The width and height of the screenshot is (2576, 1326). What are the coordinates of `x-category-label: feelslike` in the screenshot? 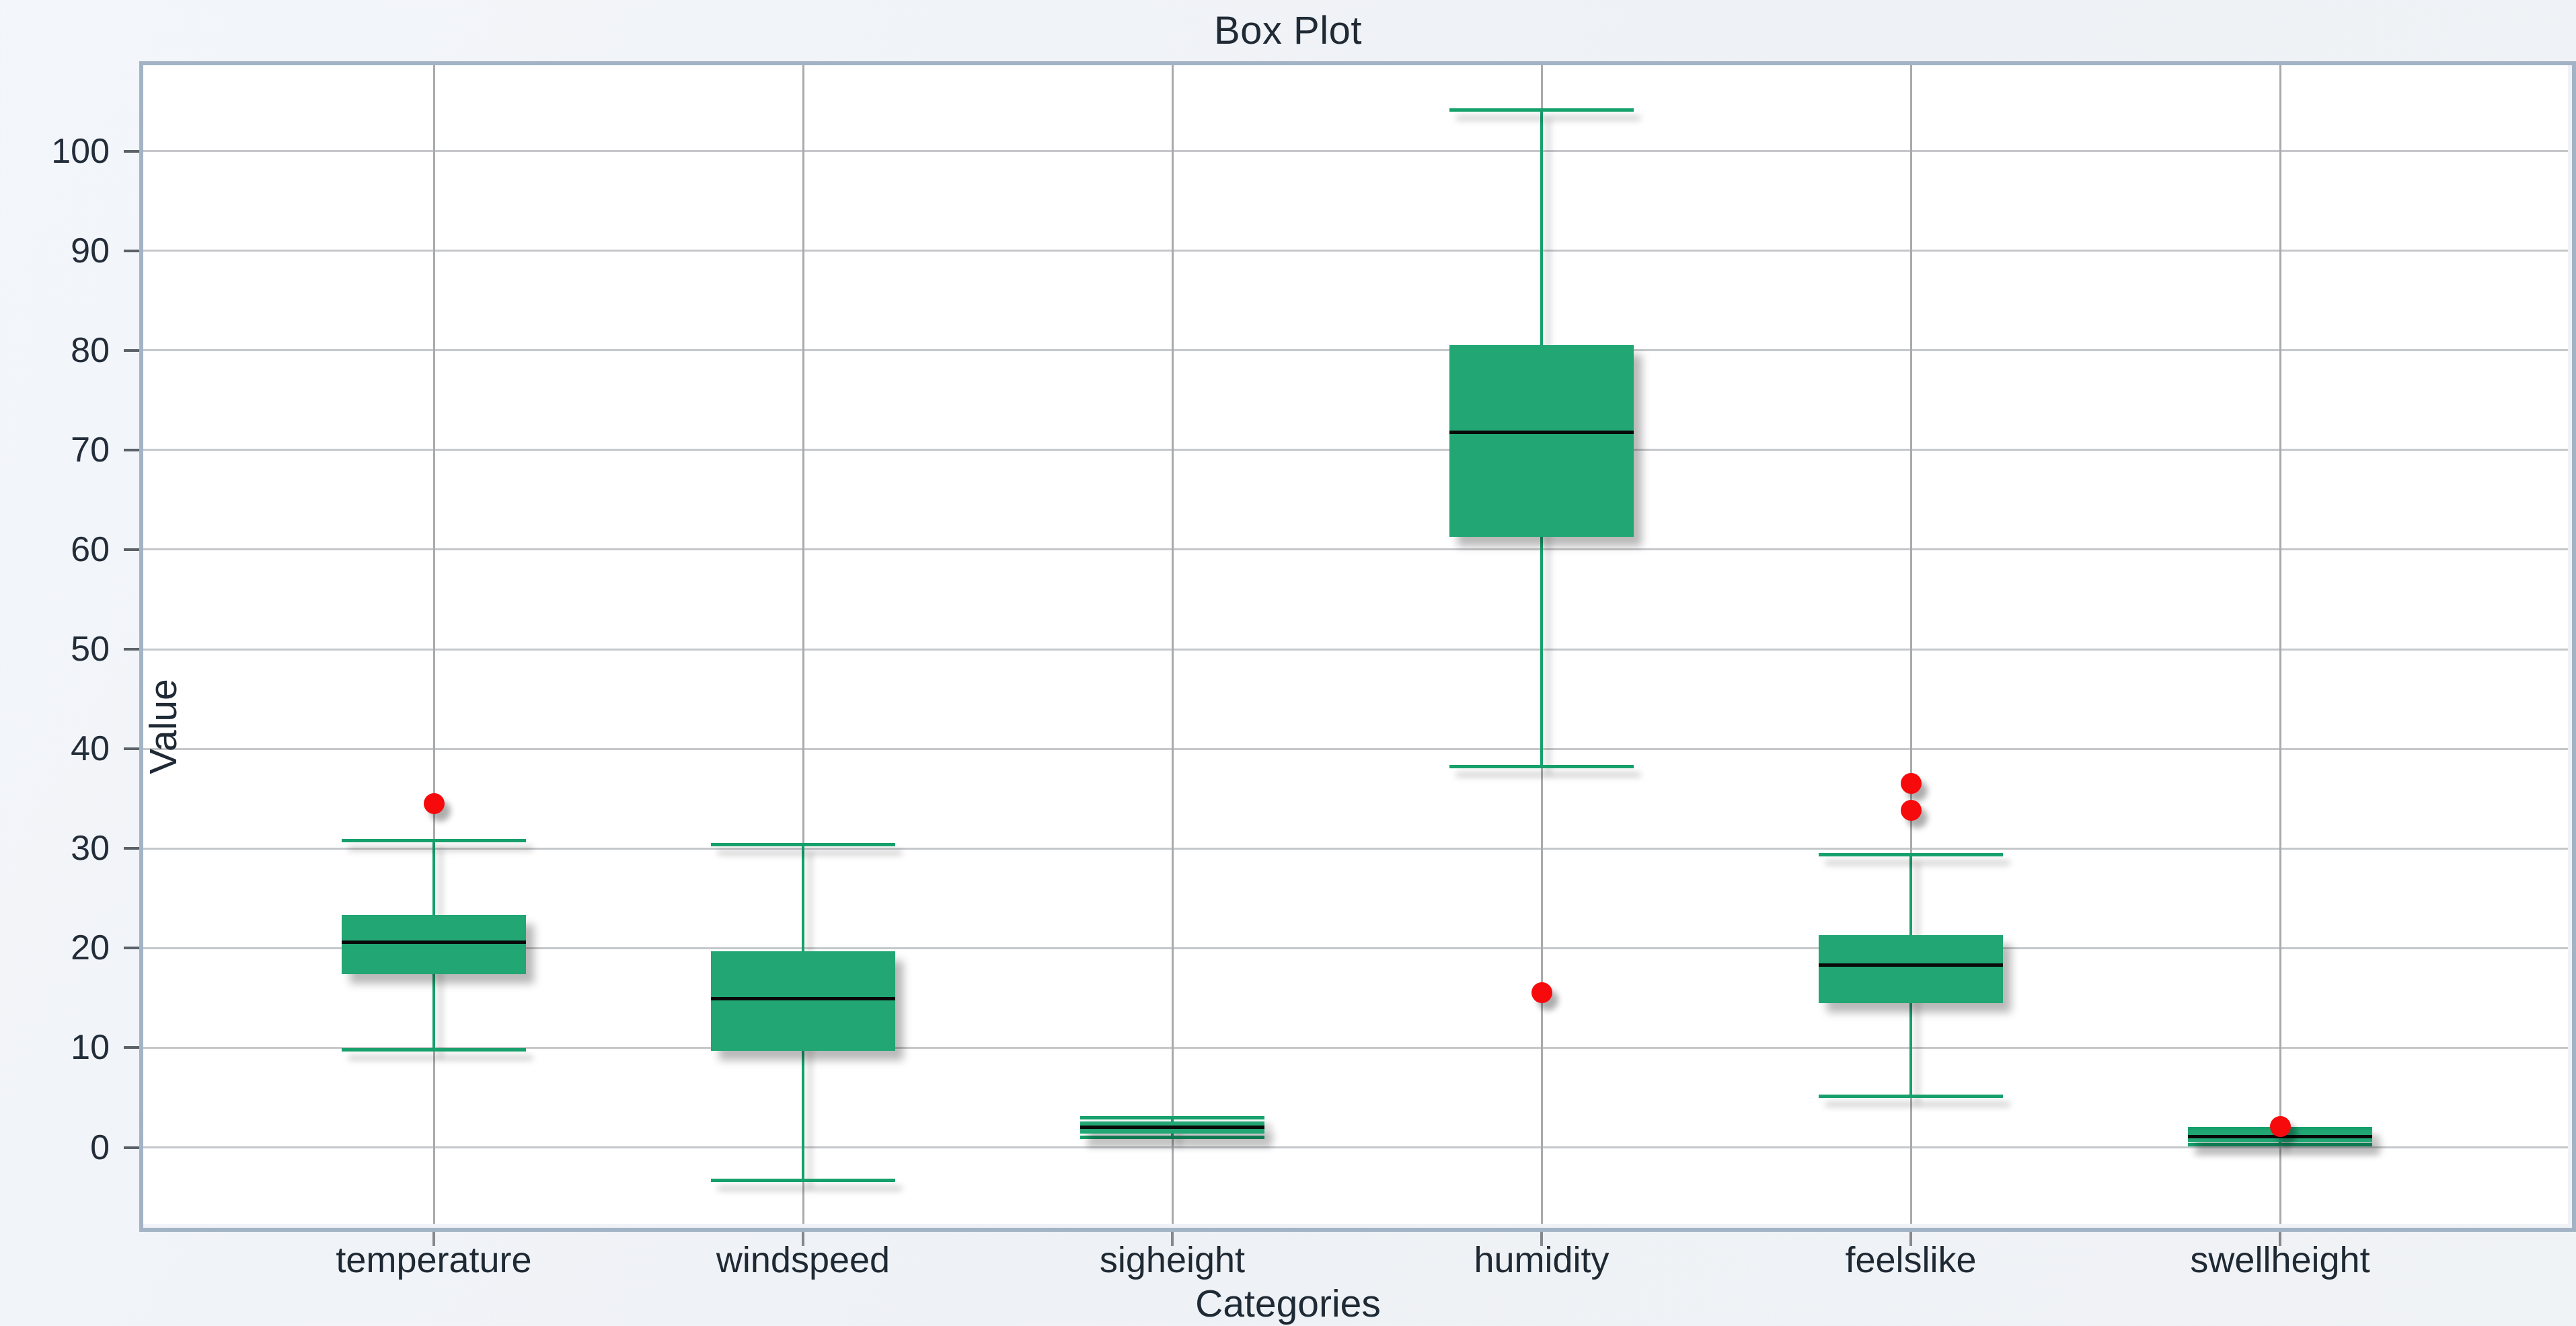 It's located at (1911, 1260).